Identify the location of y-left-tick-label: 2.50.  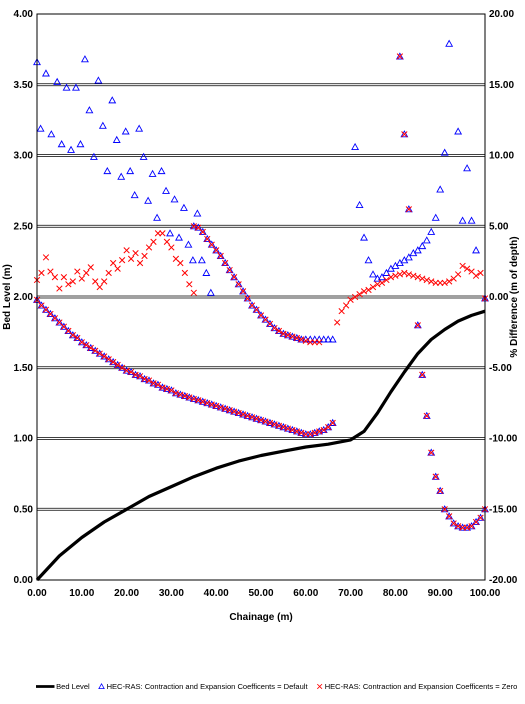
(24, 226).